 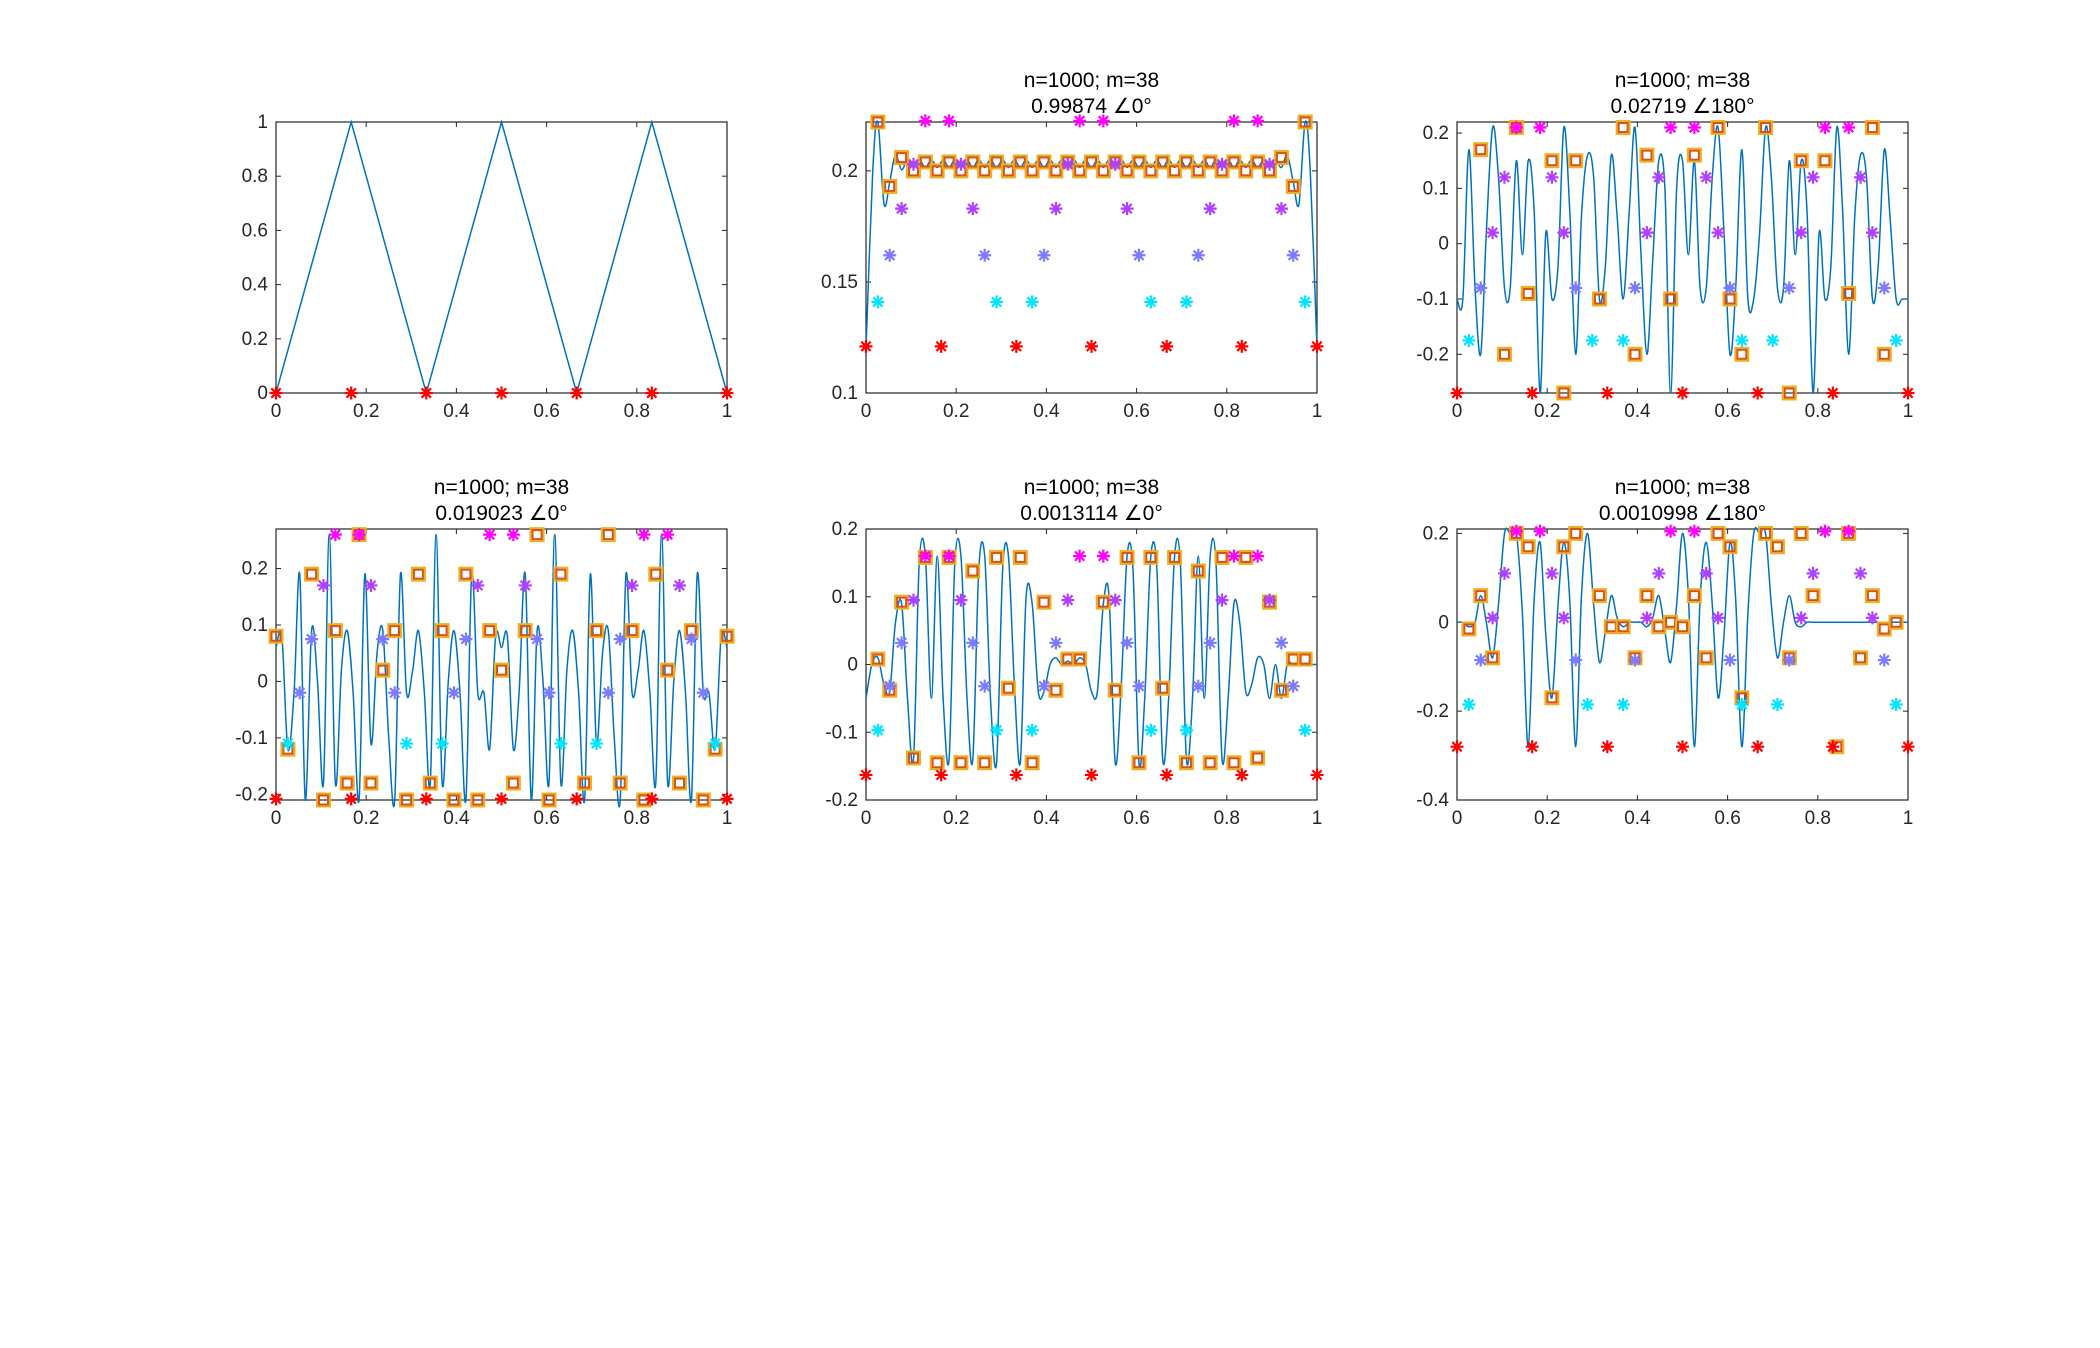 I want to click on chart-subtitle: 0.02719 ∠180°, so click(x=1682, y=106).